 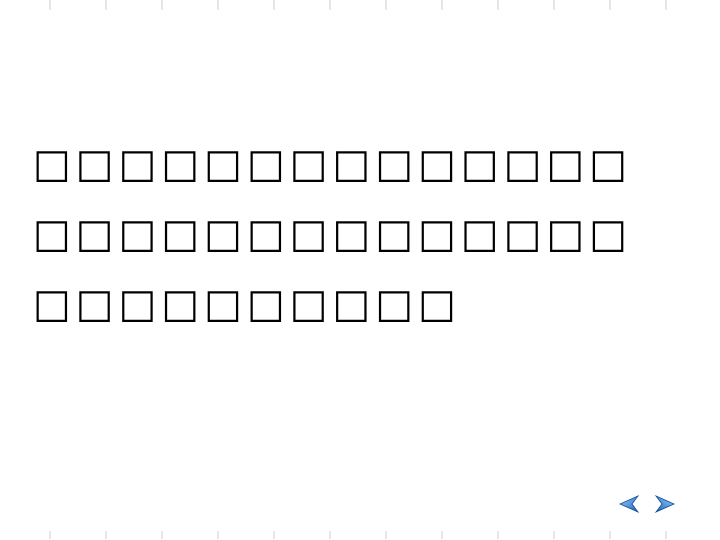 What do you see at coordinates (360, 5) in the screenshot?
I see `top-tick-ruler` at bounding box center [360, 5].